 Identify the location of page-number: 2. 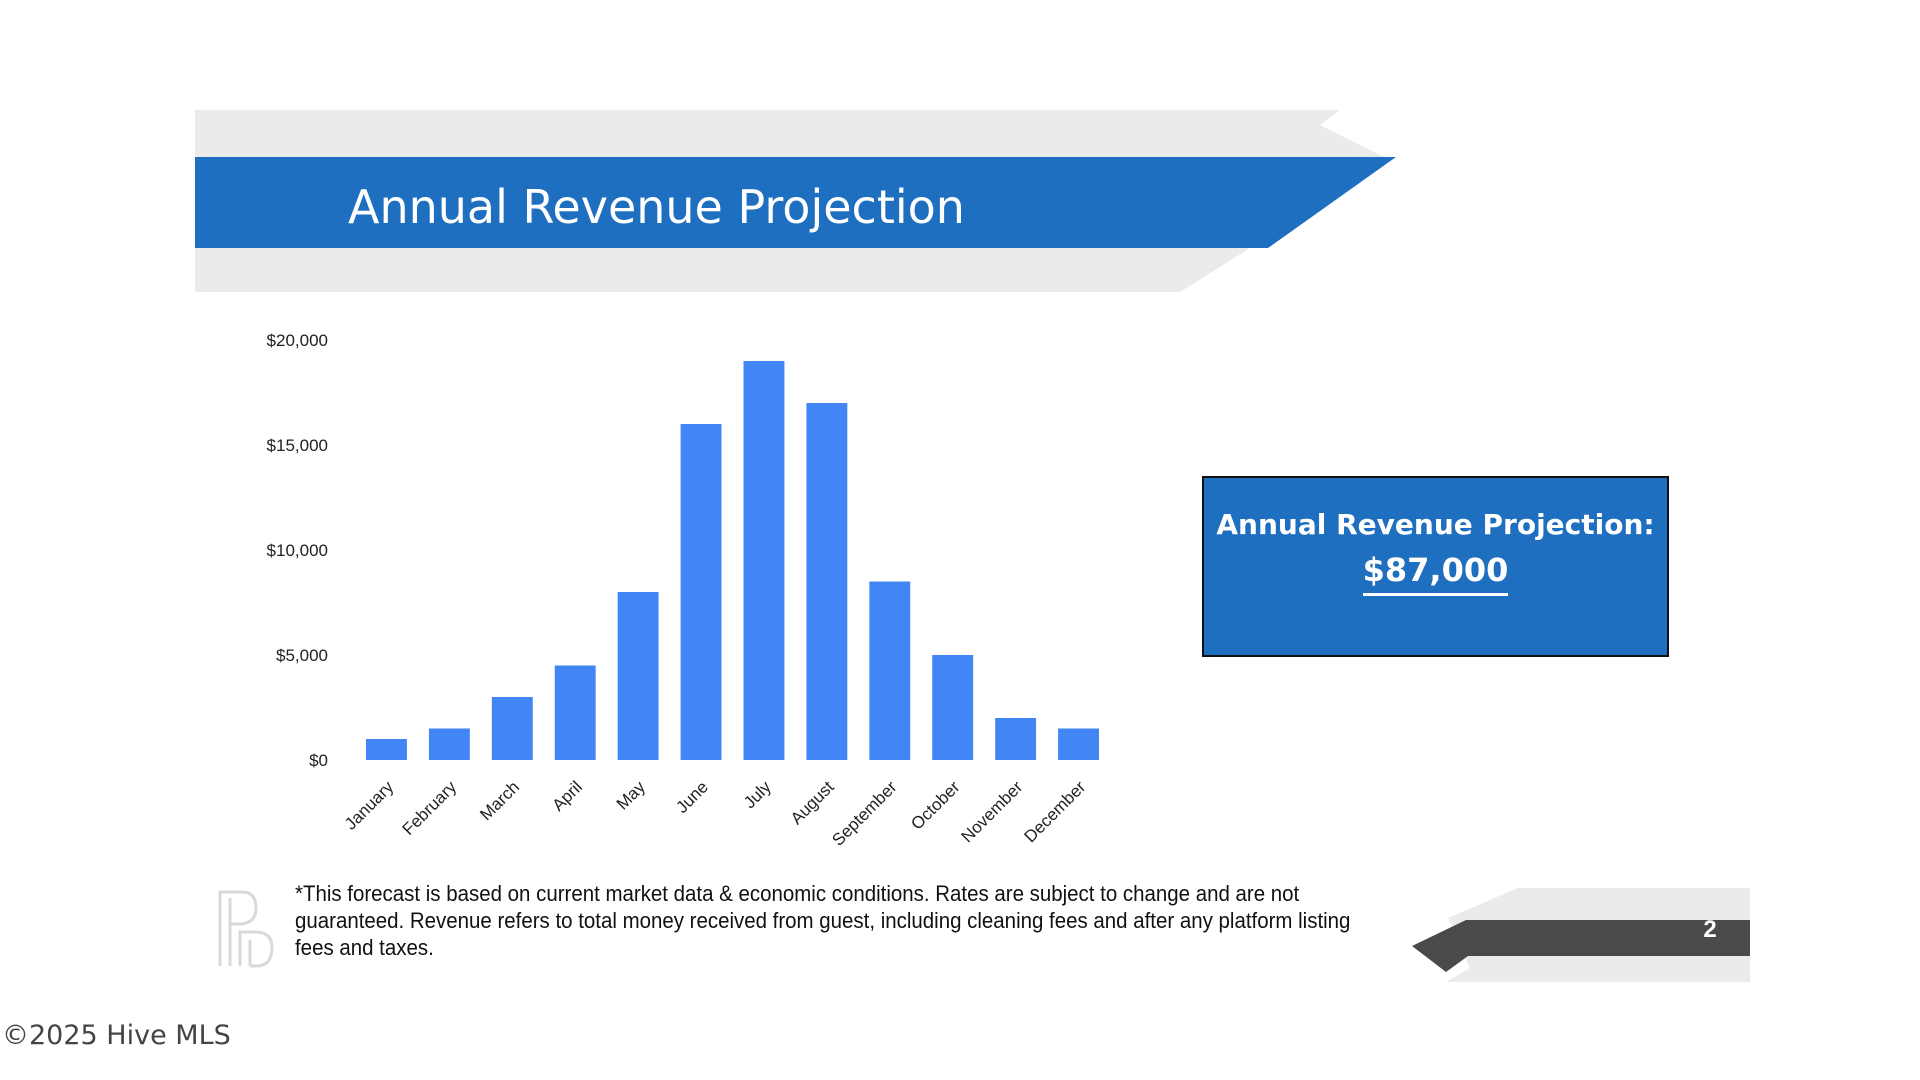
(1710, 929).